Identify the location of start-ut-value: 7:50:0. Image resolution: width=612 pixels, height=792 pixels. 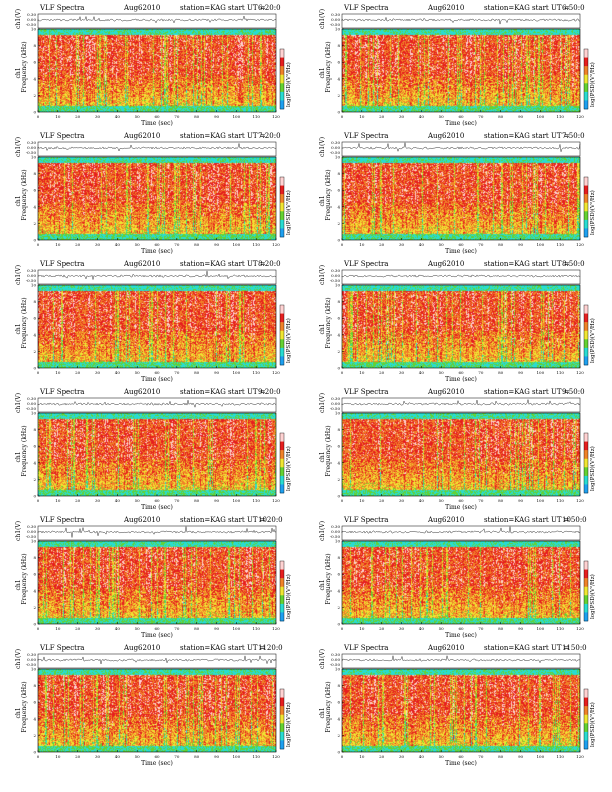
(573, 136).